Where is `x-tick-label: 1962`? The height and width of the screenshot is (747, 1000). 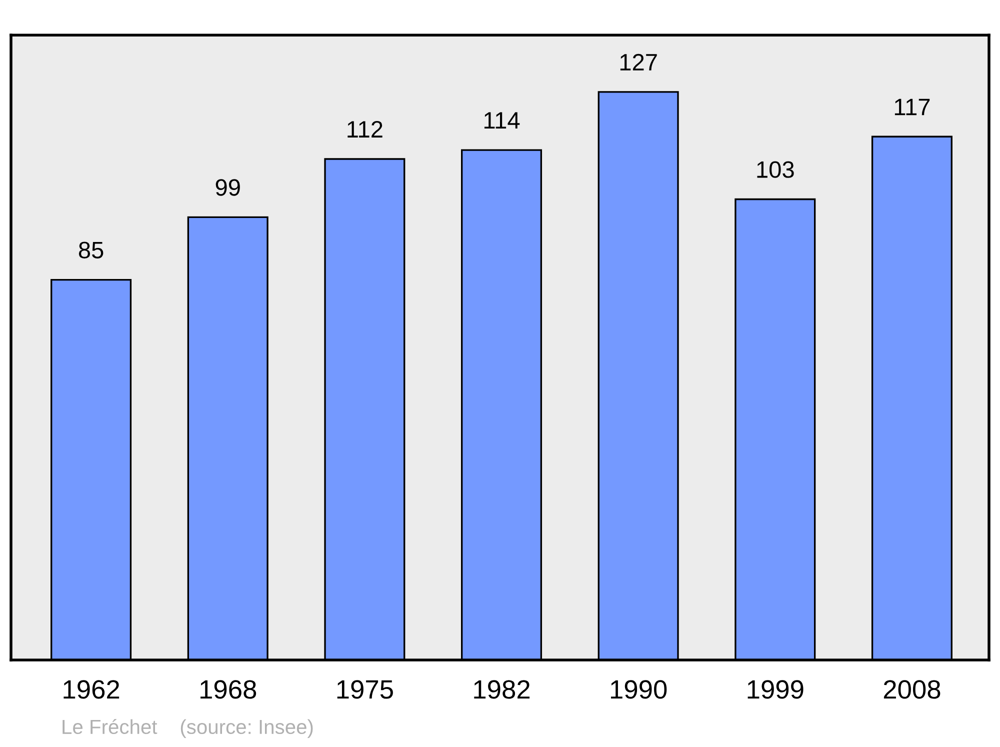
x-tick-label: 1962 is located at coordinates (92, 689).